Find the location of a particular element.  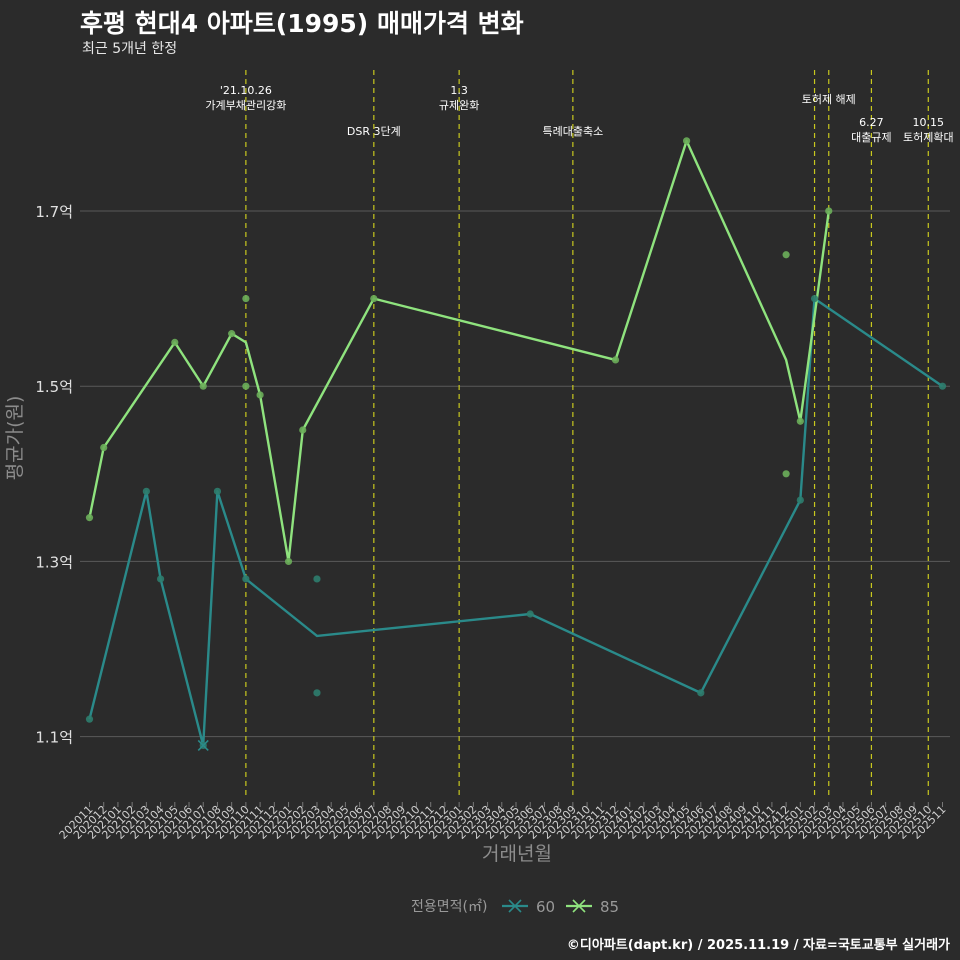

event-annotation: DSR 3단계 is located at coordinates (374, 131).